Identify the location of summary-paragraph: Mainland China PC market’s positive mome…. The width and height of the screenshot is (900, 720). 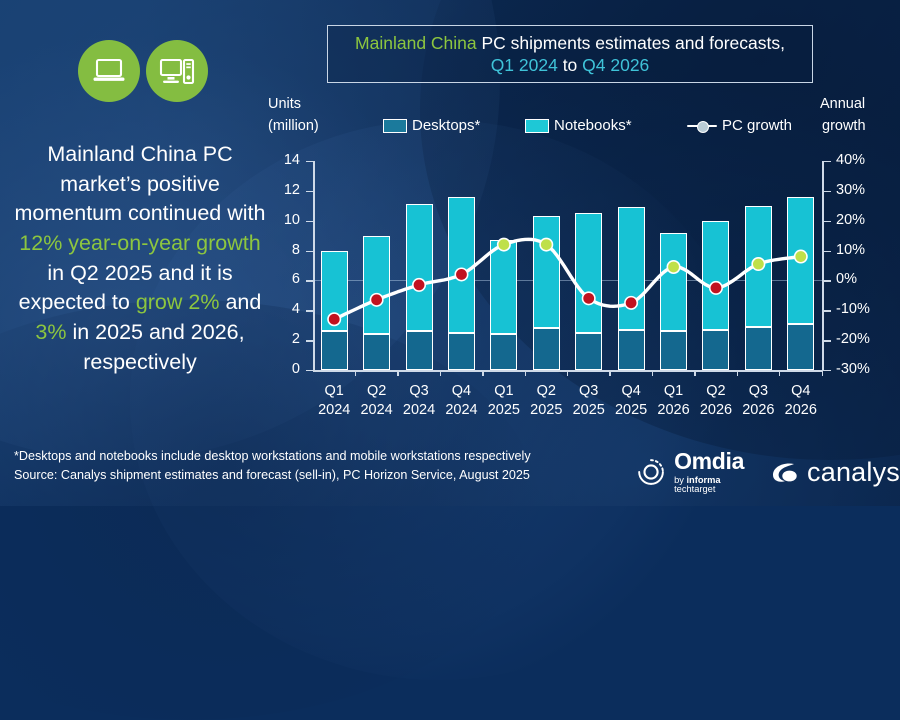
(140, 258).